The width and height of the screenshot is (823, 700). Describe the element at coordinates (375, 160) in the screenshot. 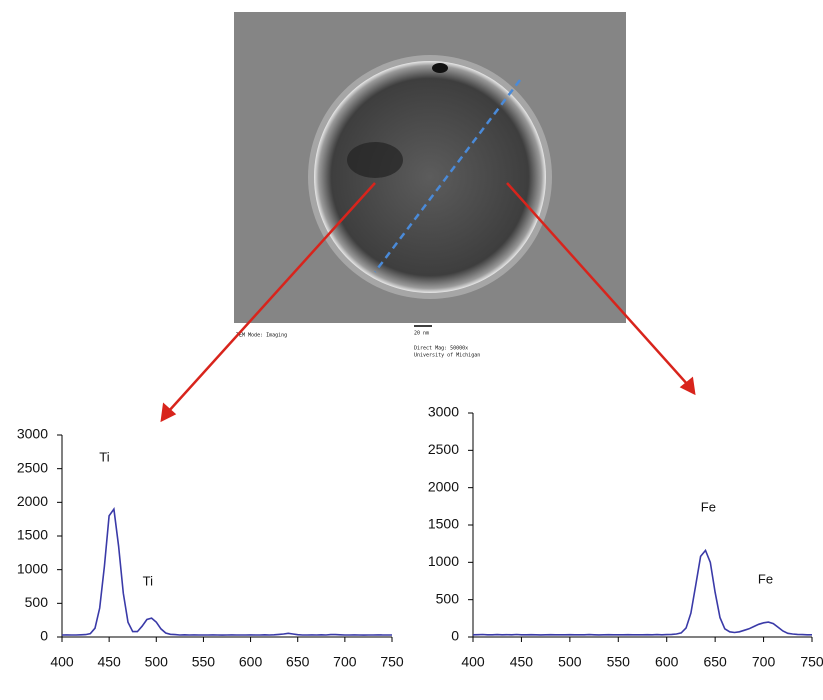

I see `dark-region` at that location.